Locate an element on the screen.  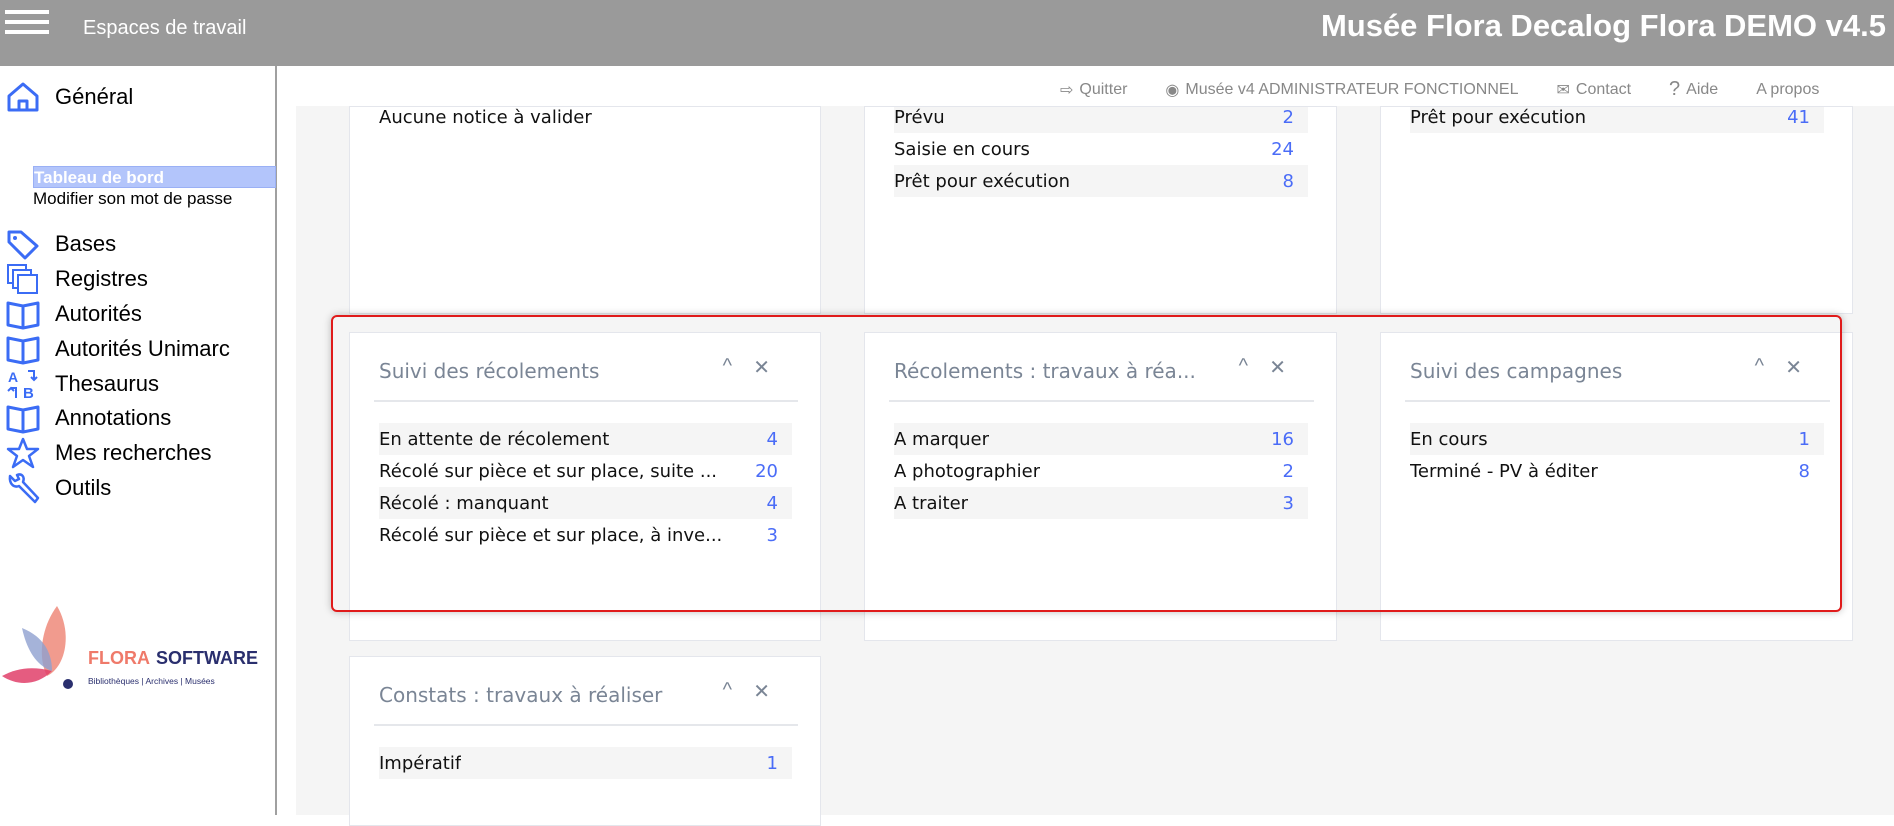
contact-label: Contact is located at coordinates (1603, 89).